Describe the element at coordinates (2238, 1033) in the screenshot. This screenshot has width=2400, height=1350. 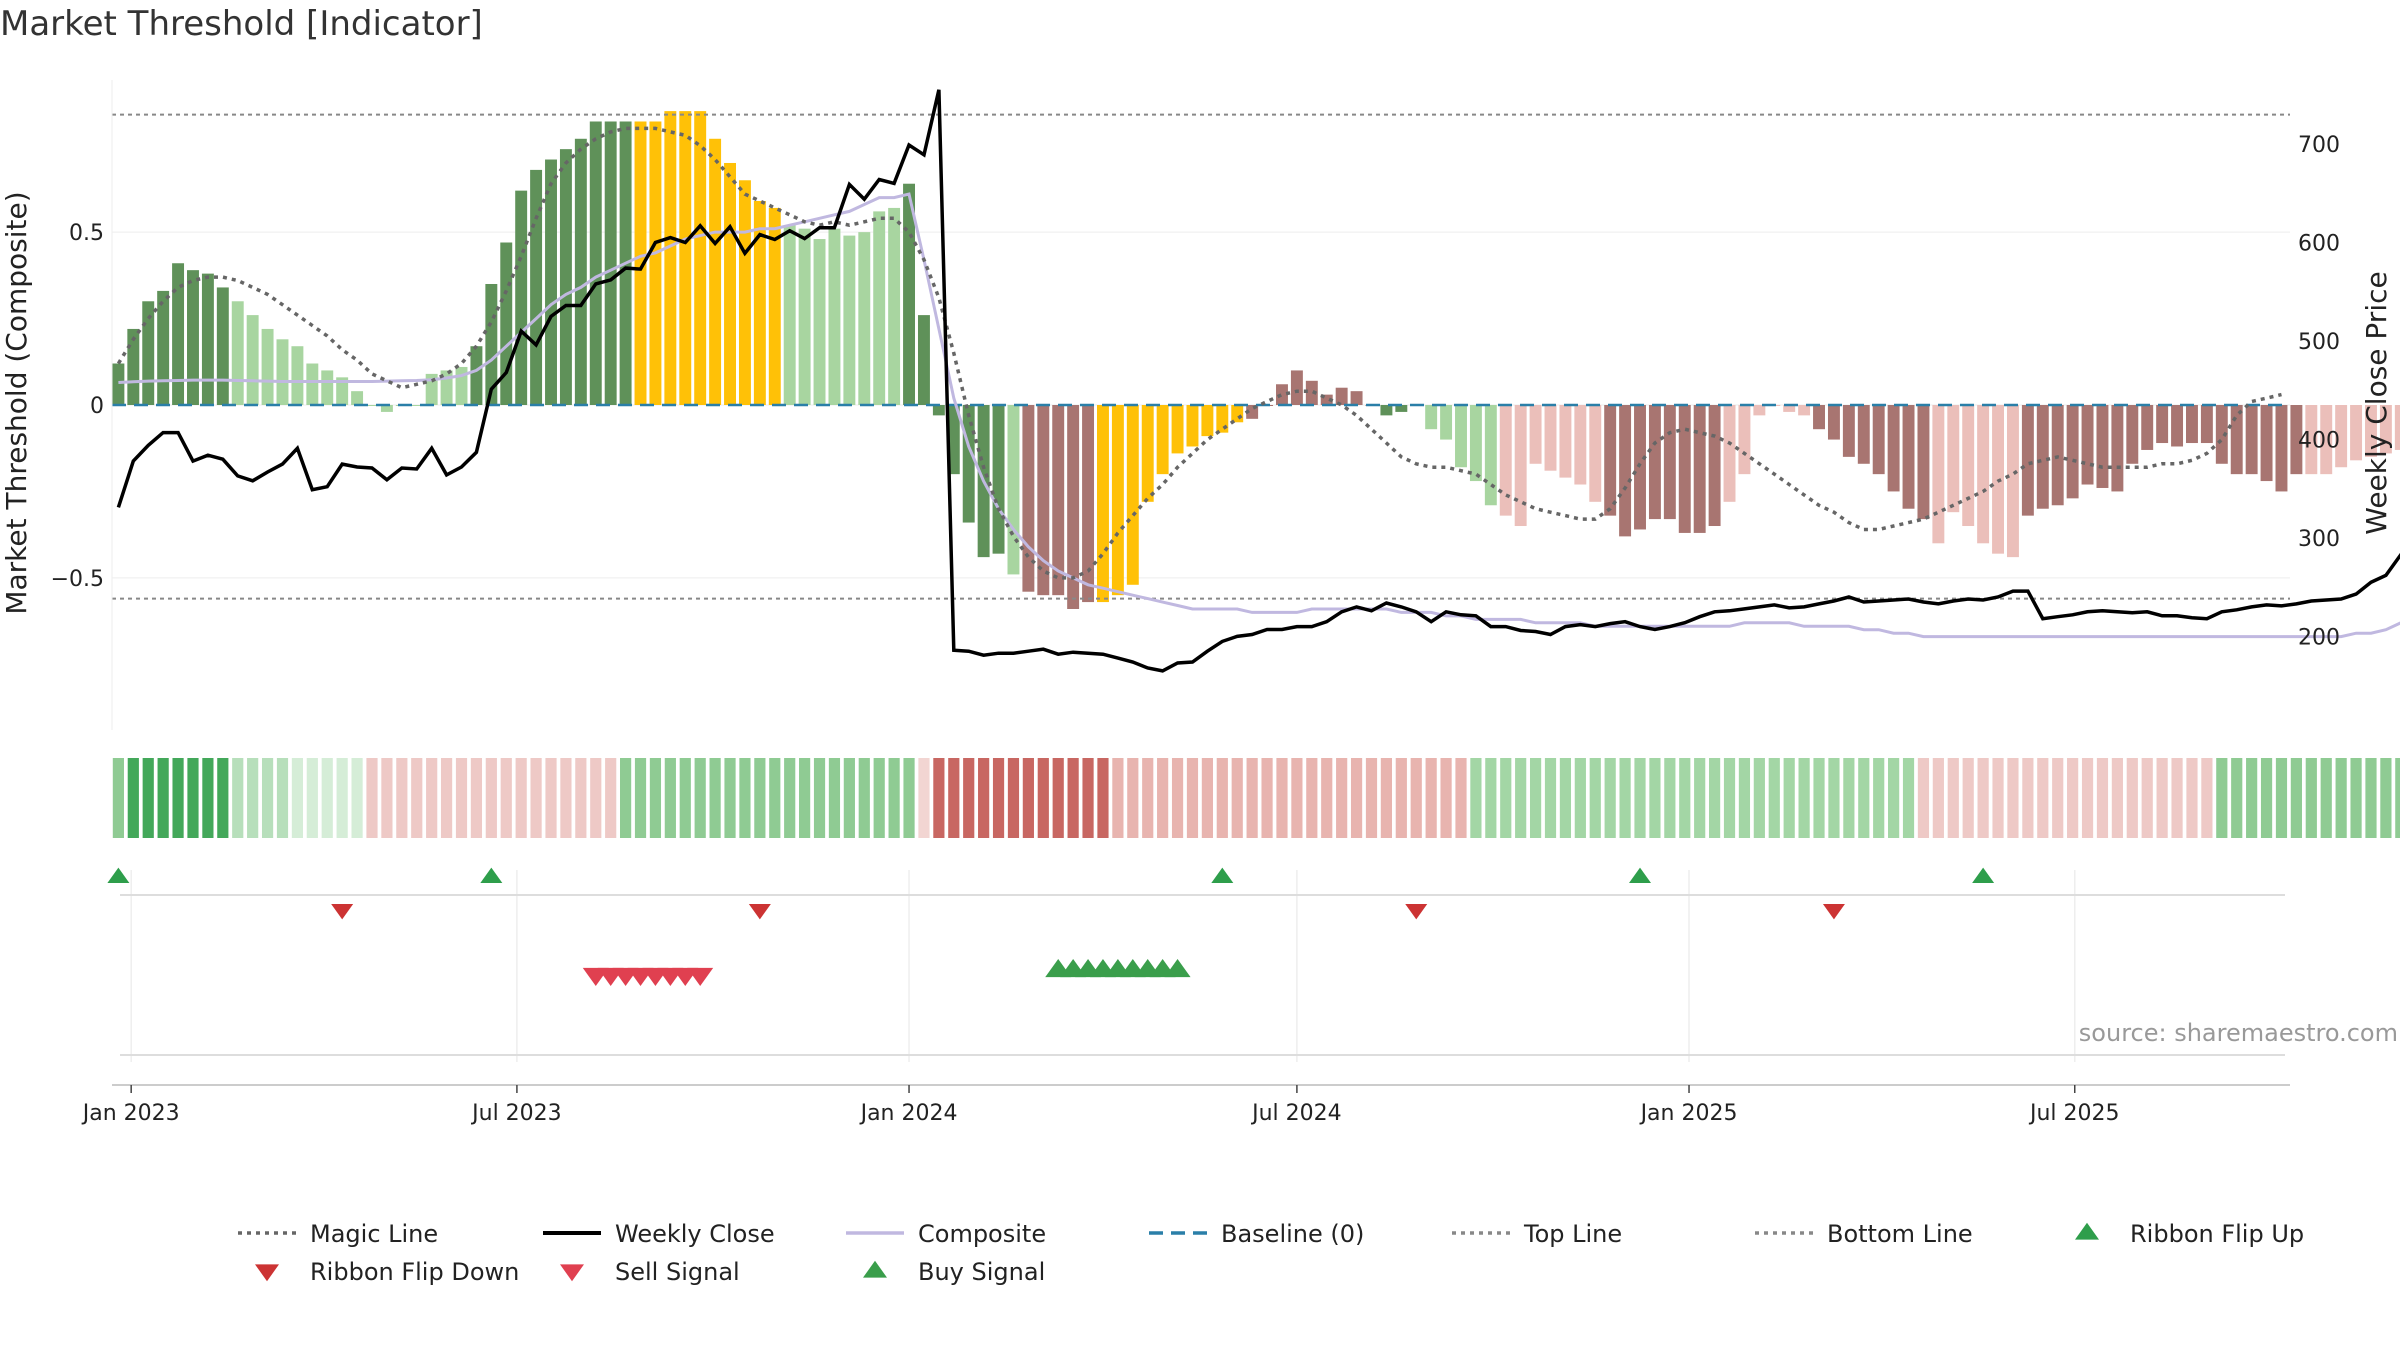
I see `source-credit: source: sharemaestro.com` at that location.